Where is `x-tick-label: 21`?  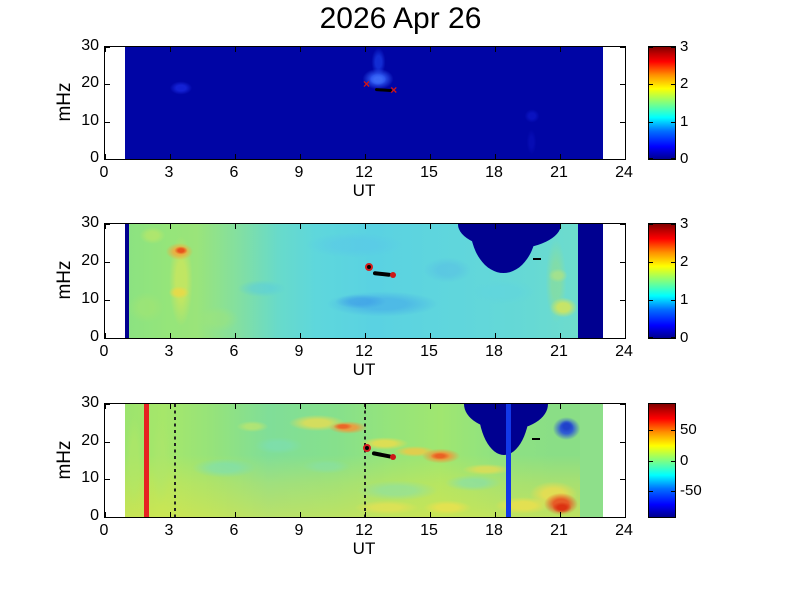
x-tick-label: 21 is located at coordinates (559, 351).